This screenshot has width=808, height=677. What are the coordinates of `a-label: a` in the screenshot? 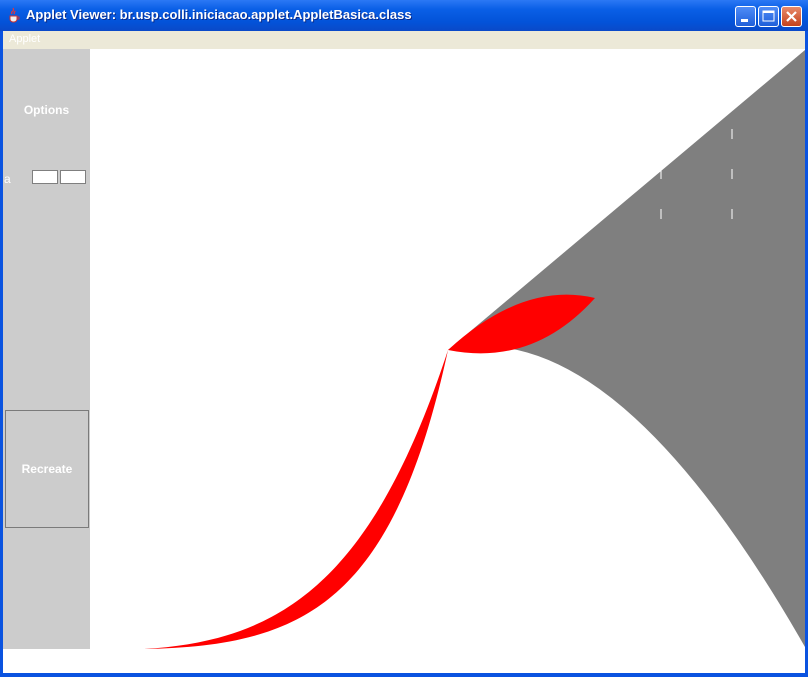 It's located at (7, 179).